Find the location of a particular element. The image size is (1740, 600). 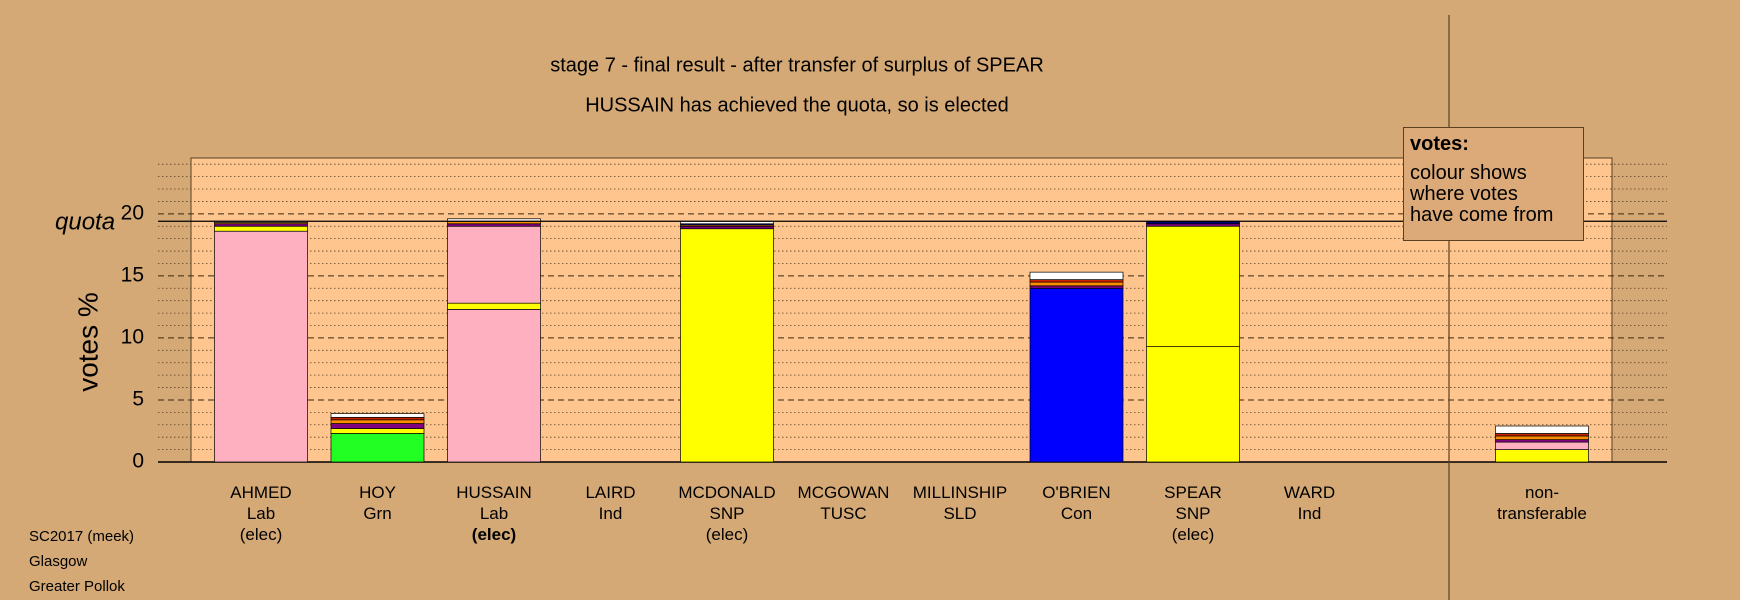

y-tick-label: 5 is located at coordinates (138, 399).